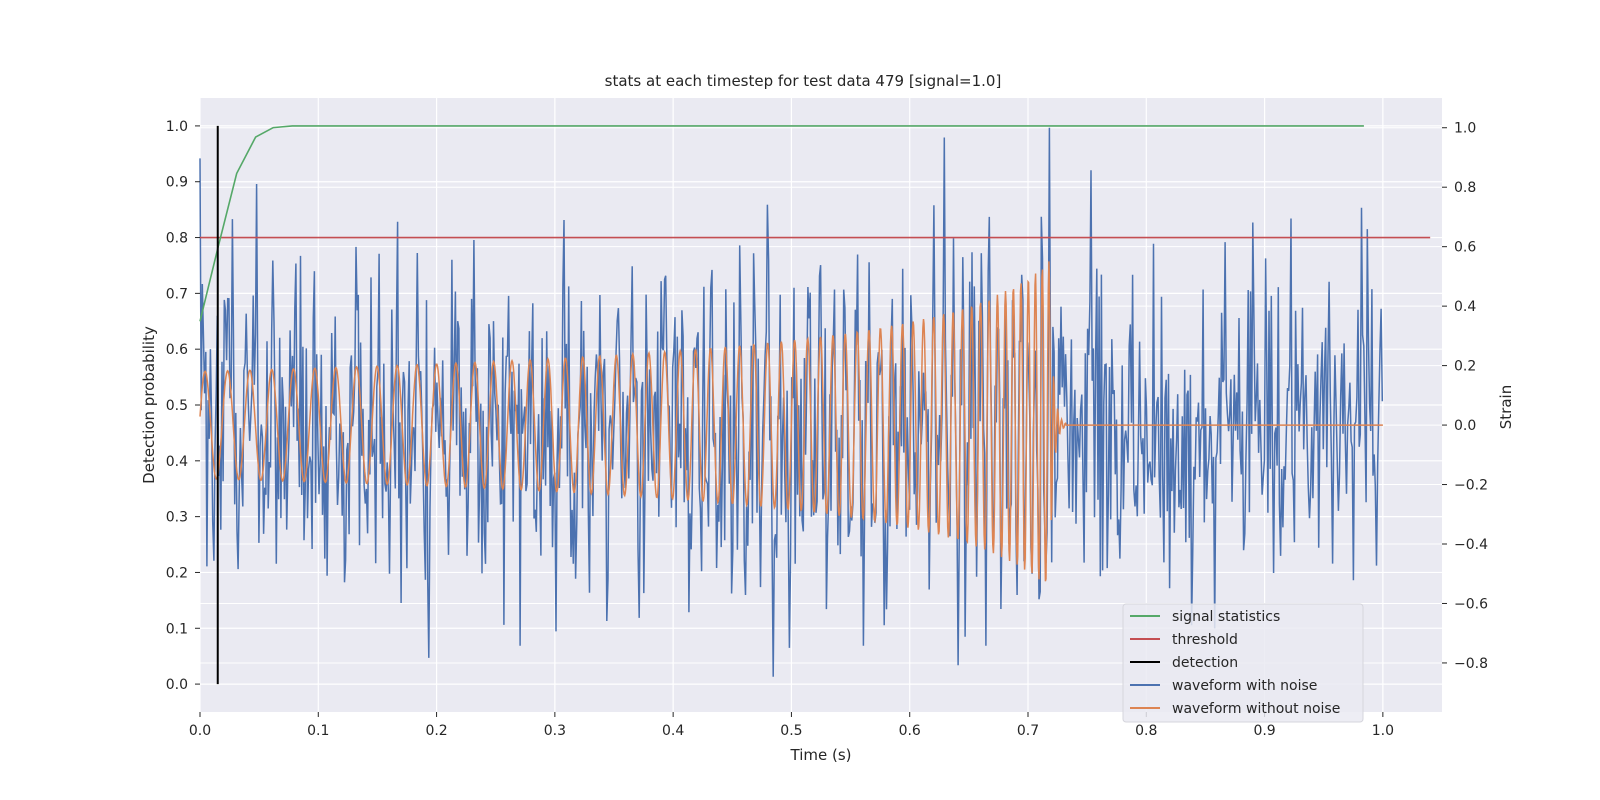  What do you see at coordinates (1471, 545) in the screenshot?
I see `right-tick-label: −0.4` at bounding box center [1471, 545].